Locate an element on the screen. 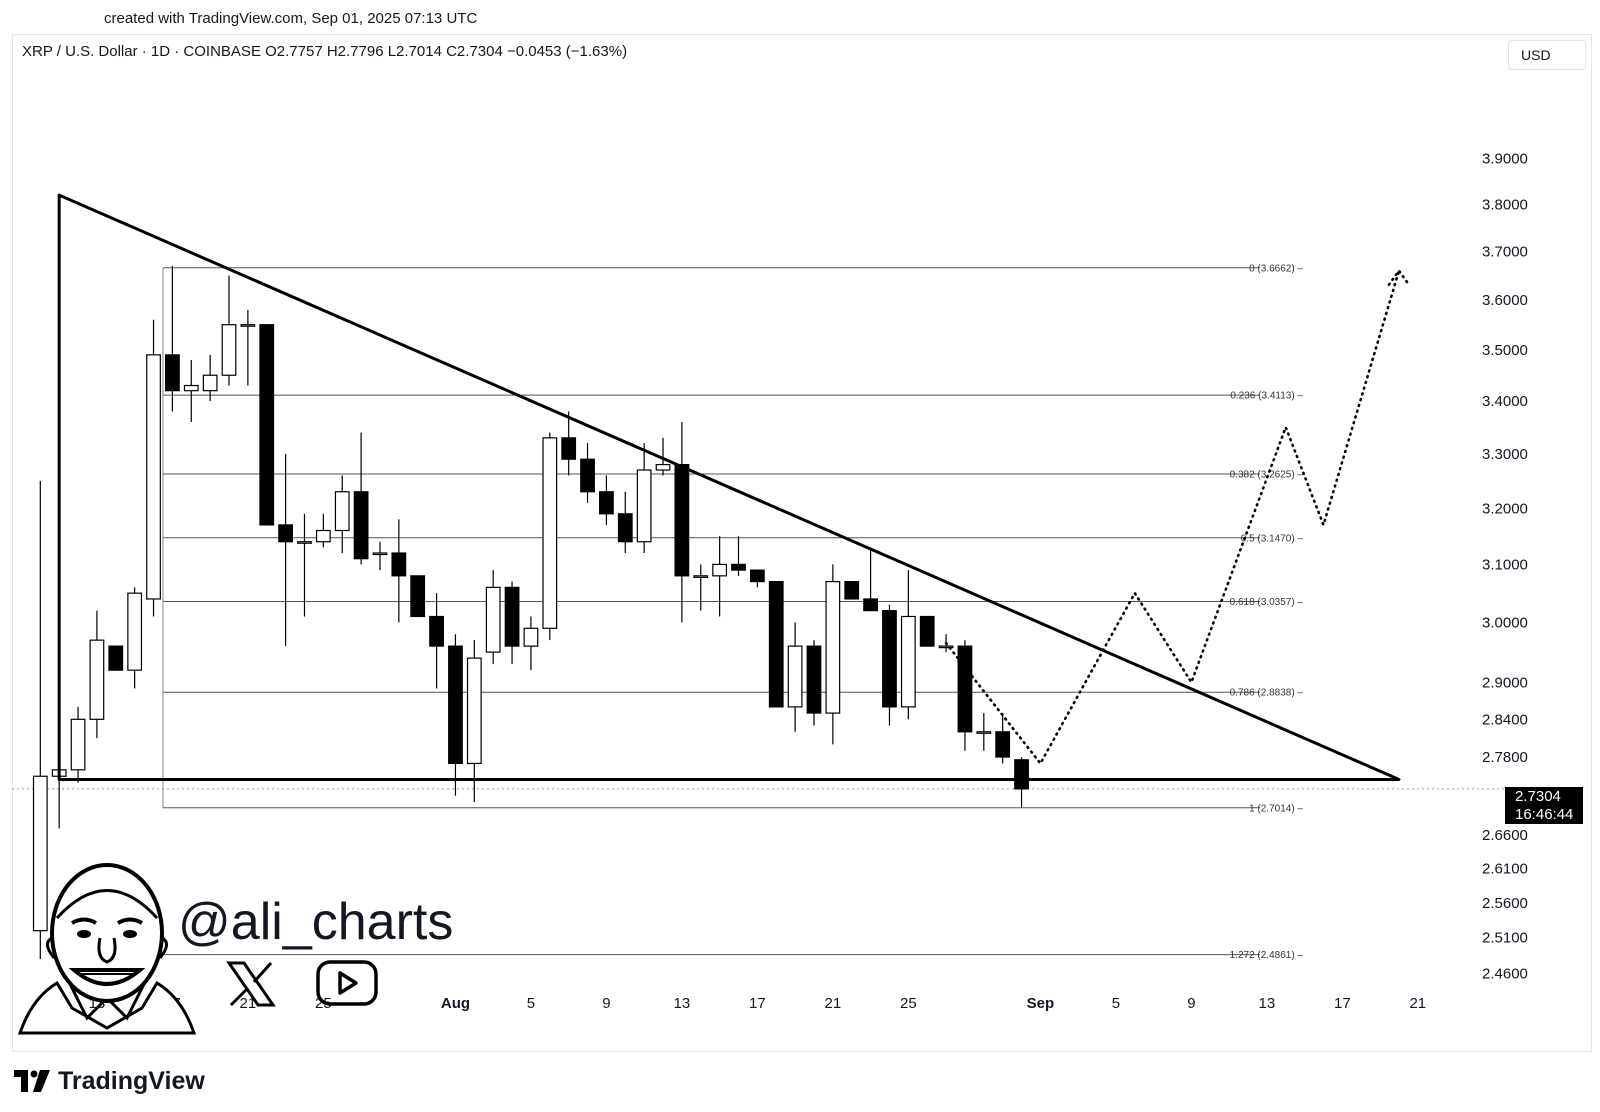 The width and height of the screenshot is (1600, 1112). x-logo-icon is located at coordinates (251, 984).